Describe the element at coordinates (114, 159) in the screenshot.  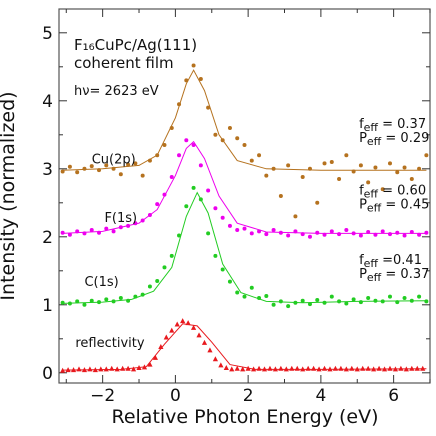
I see `series-label: Cu(2p)` at that location.